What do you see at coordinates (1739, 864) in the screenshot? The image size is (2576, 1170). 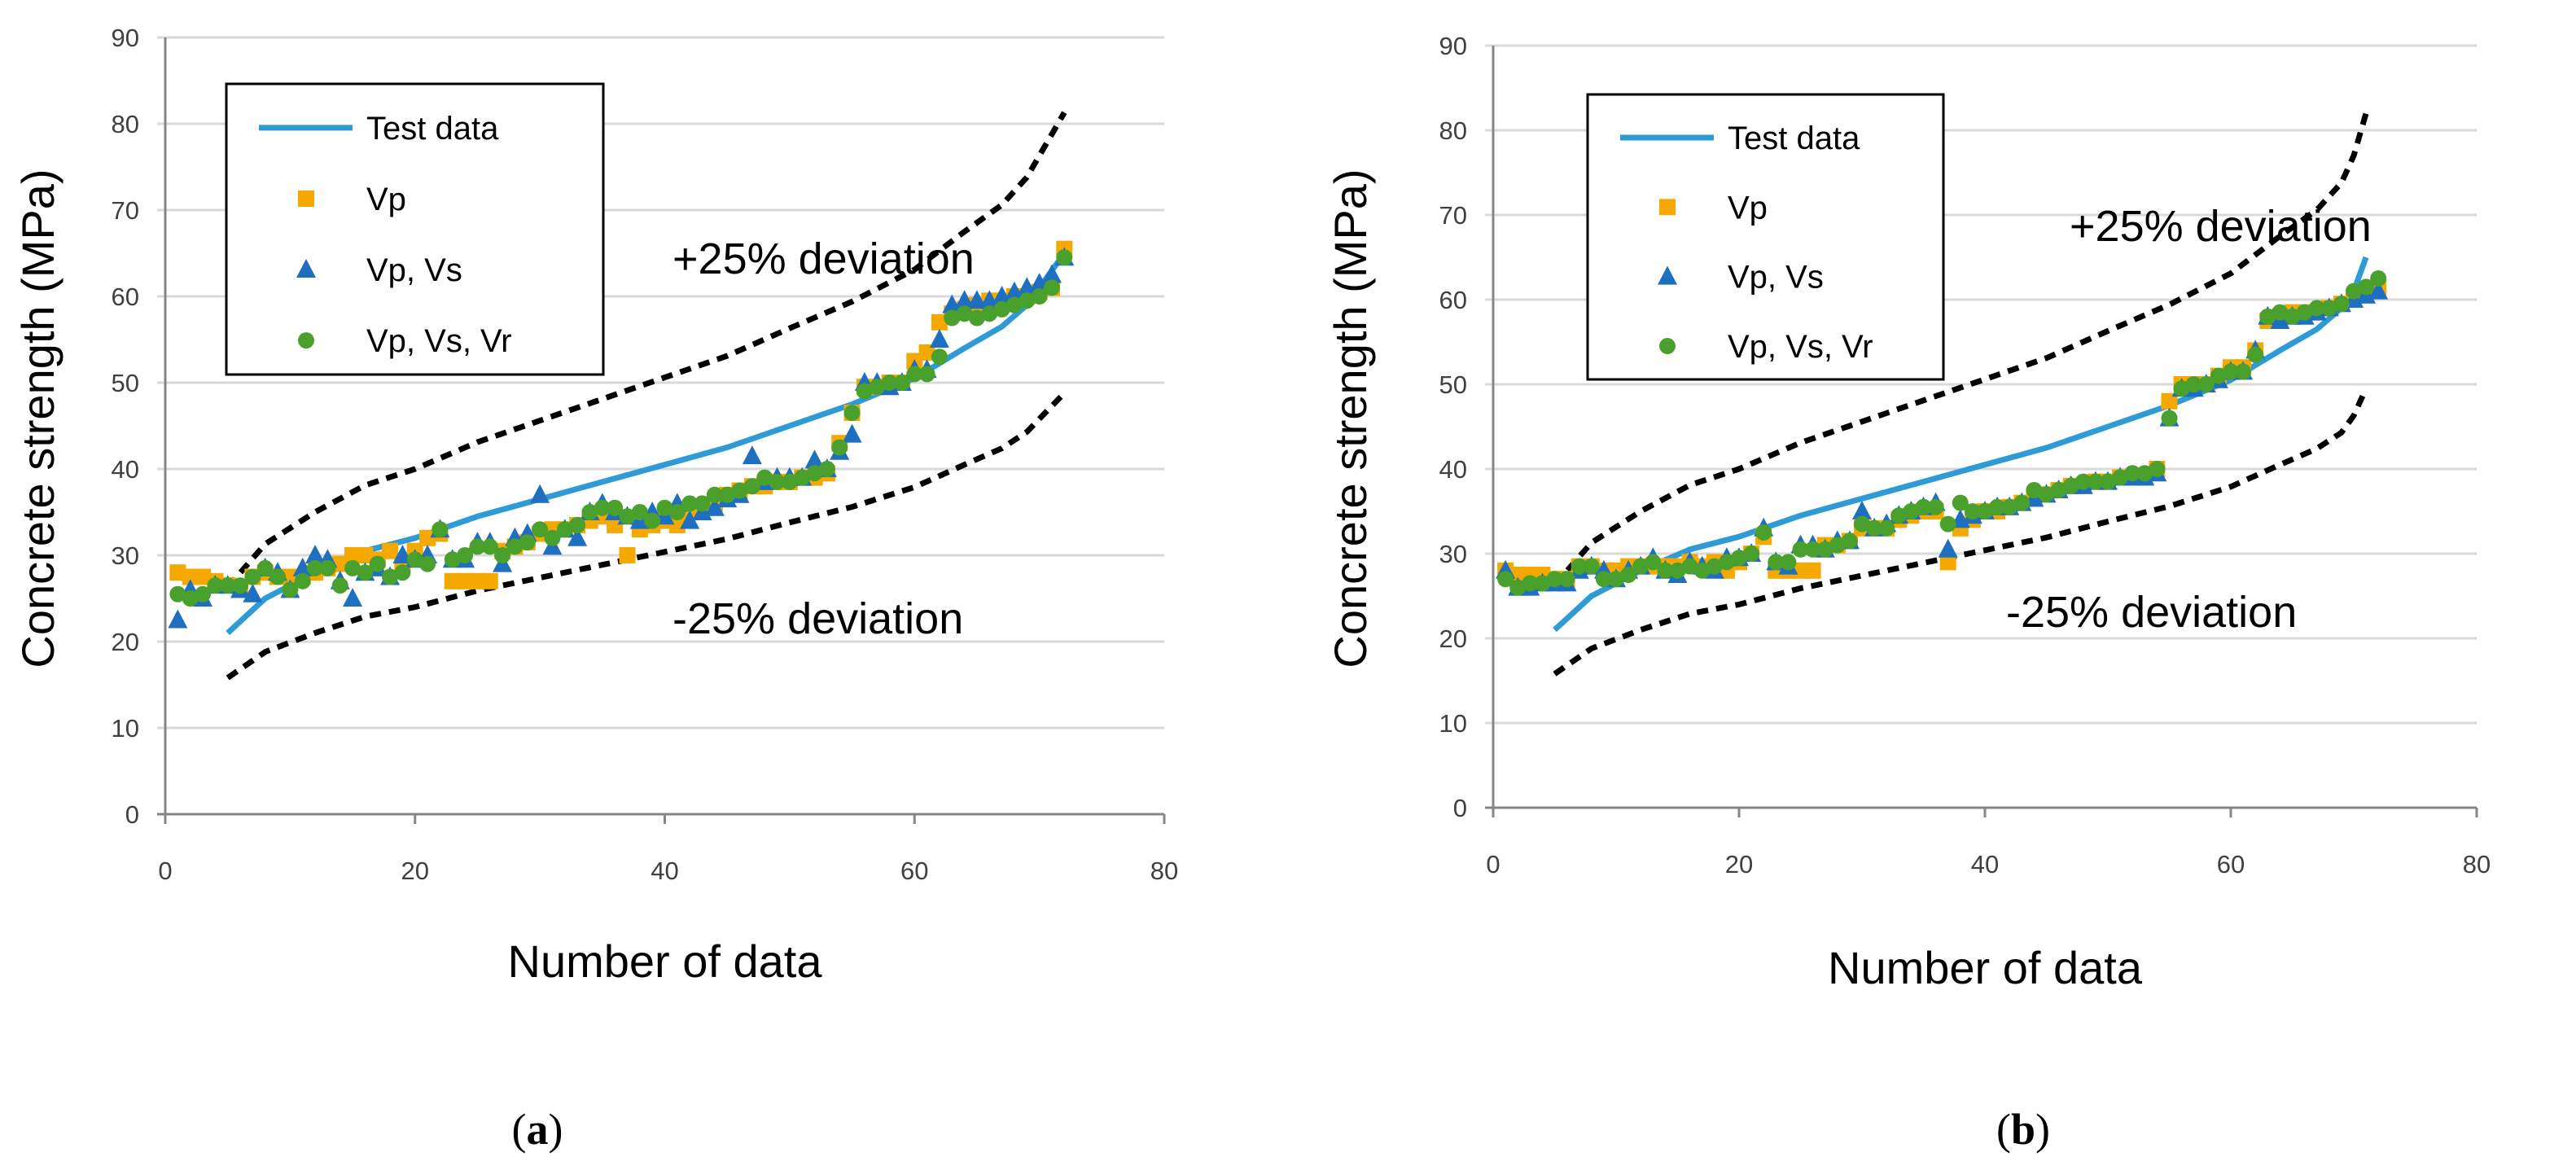 I see `x-tick-label: 20` at bounding box center [1739, 864].